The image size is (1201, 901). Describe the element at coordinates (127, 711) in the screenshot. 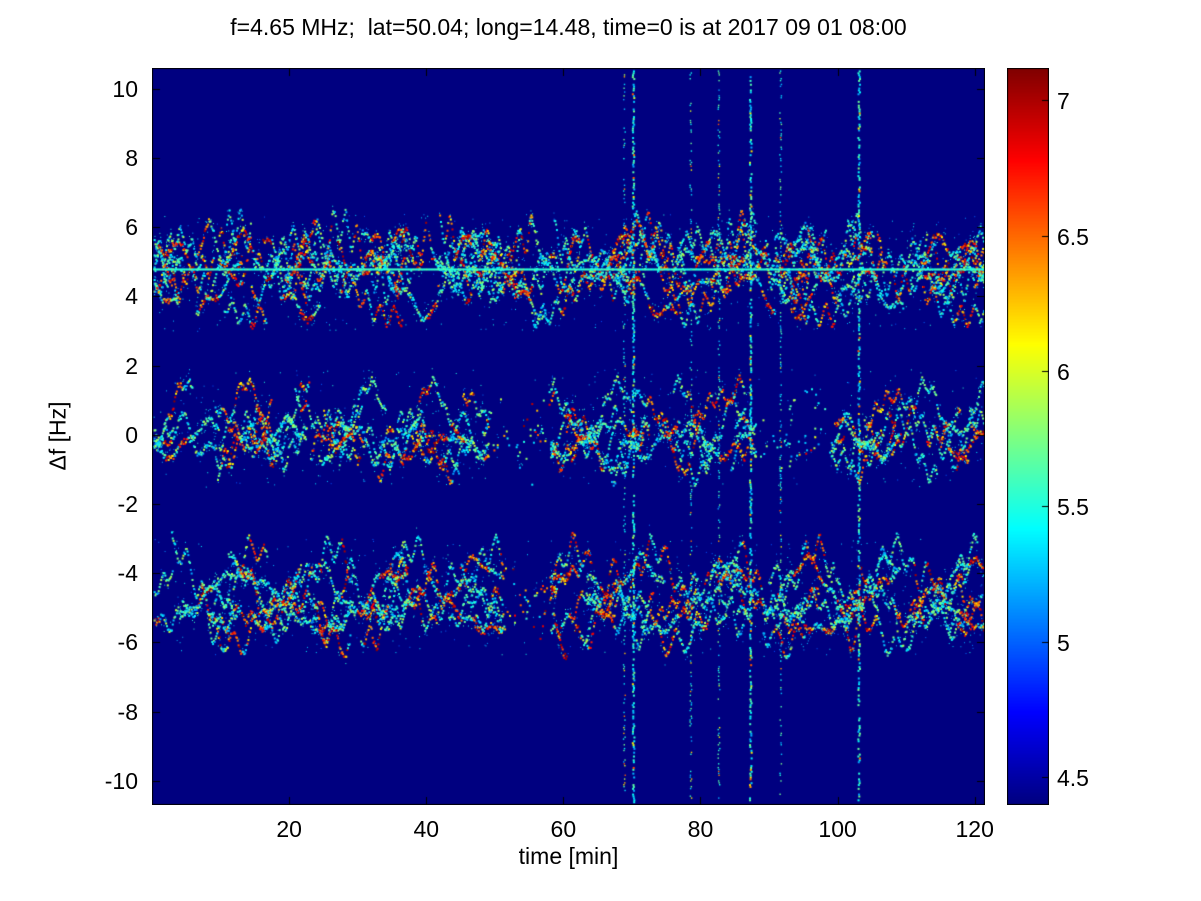

I see `y-tick-label: -8` at that location.